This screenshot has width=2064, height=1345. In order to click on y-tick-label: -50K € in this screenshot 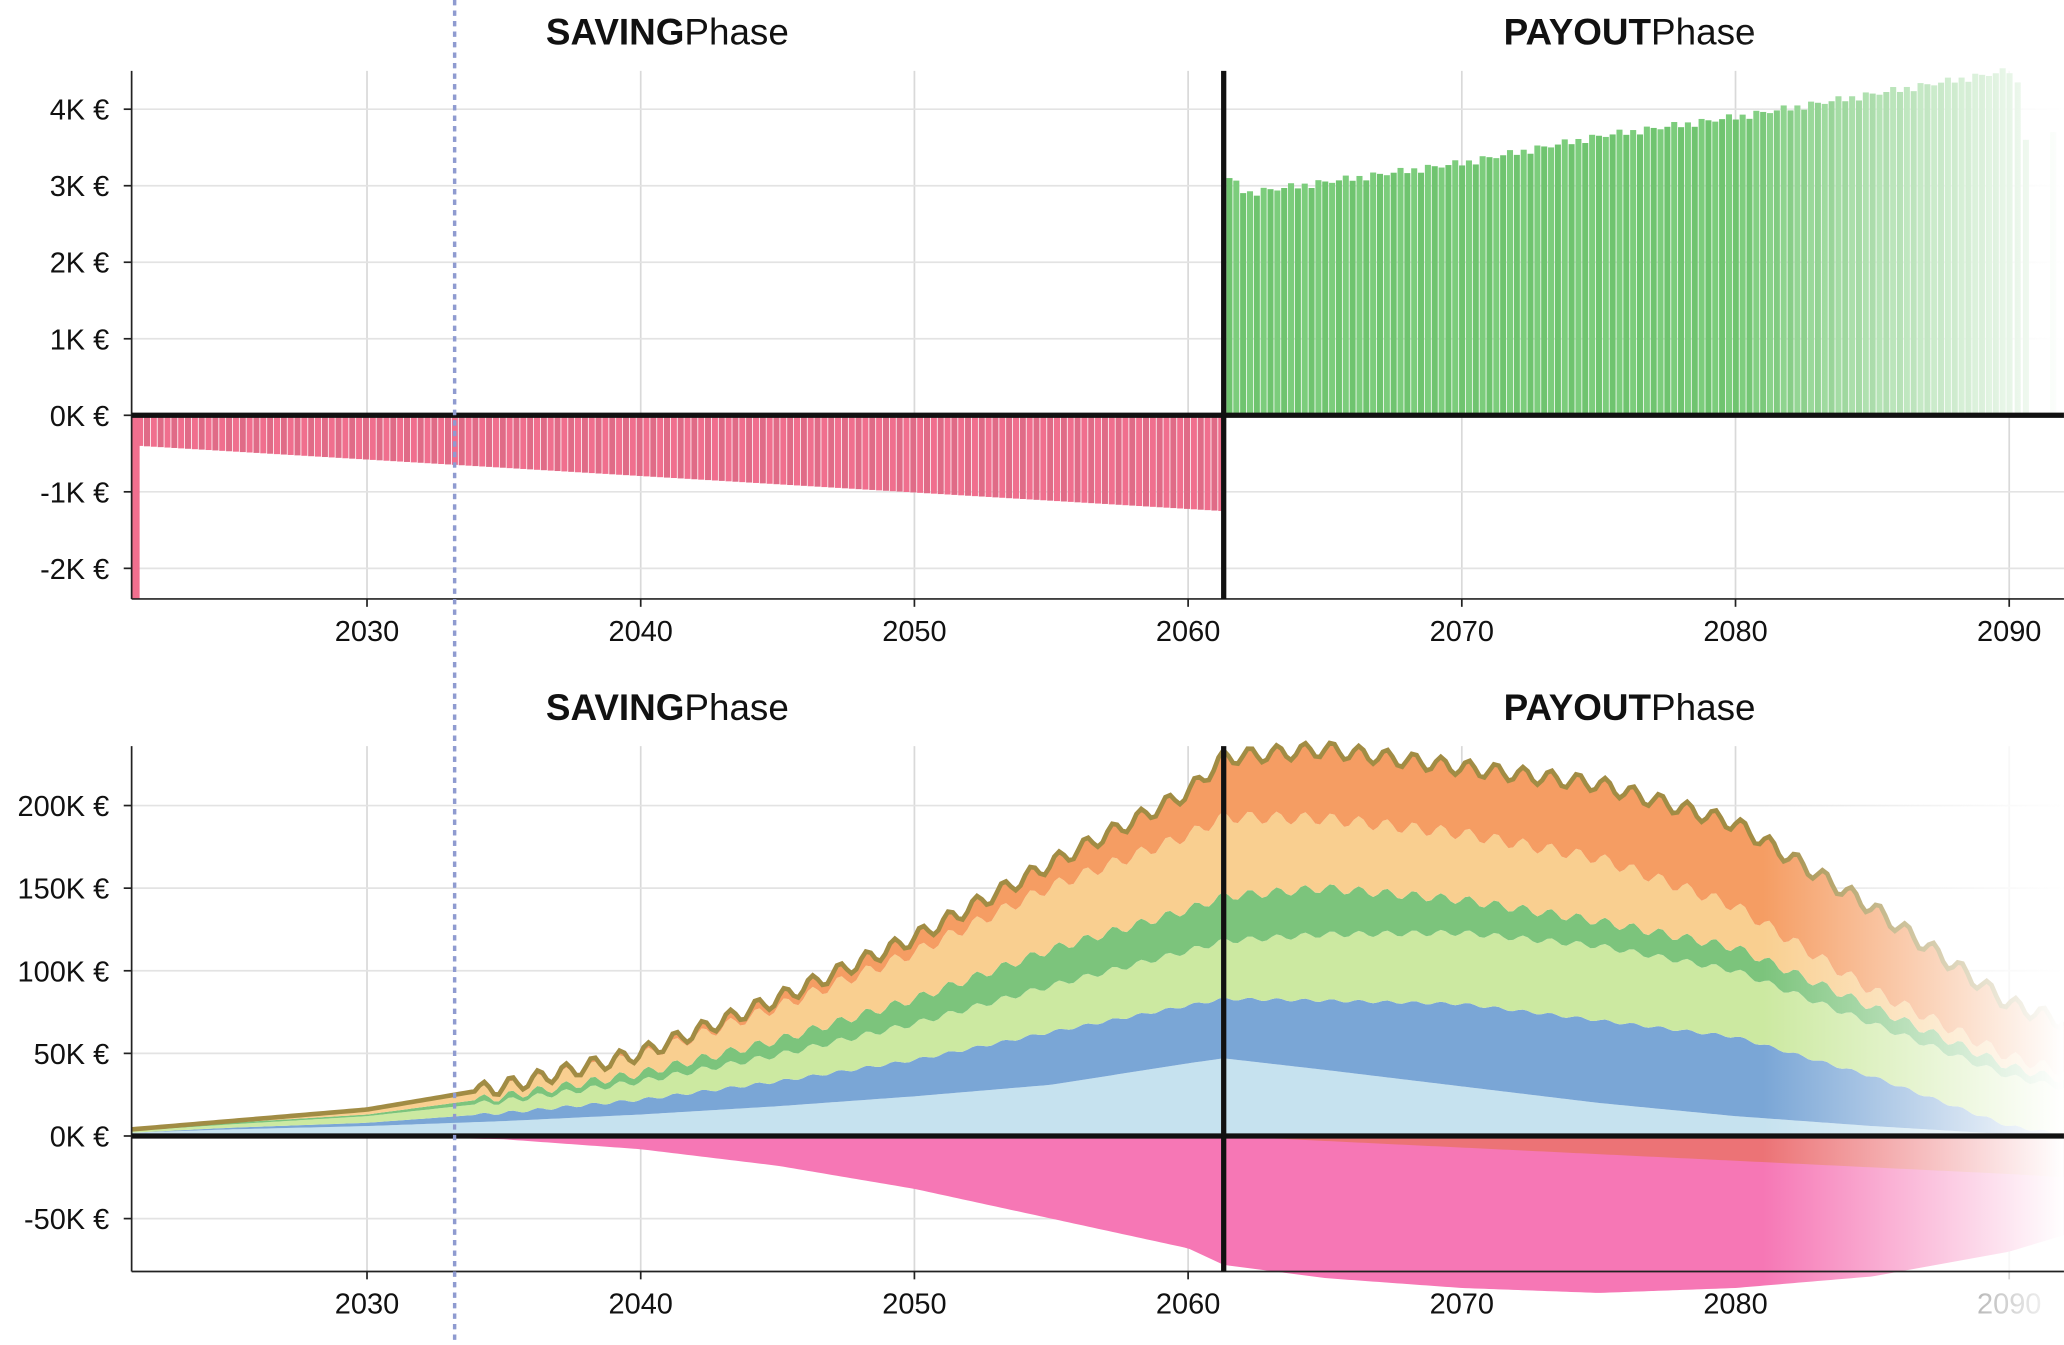, I will do `click(66, 1220)`.